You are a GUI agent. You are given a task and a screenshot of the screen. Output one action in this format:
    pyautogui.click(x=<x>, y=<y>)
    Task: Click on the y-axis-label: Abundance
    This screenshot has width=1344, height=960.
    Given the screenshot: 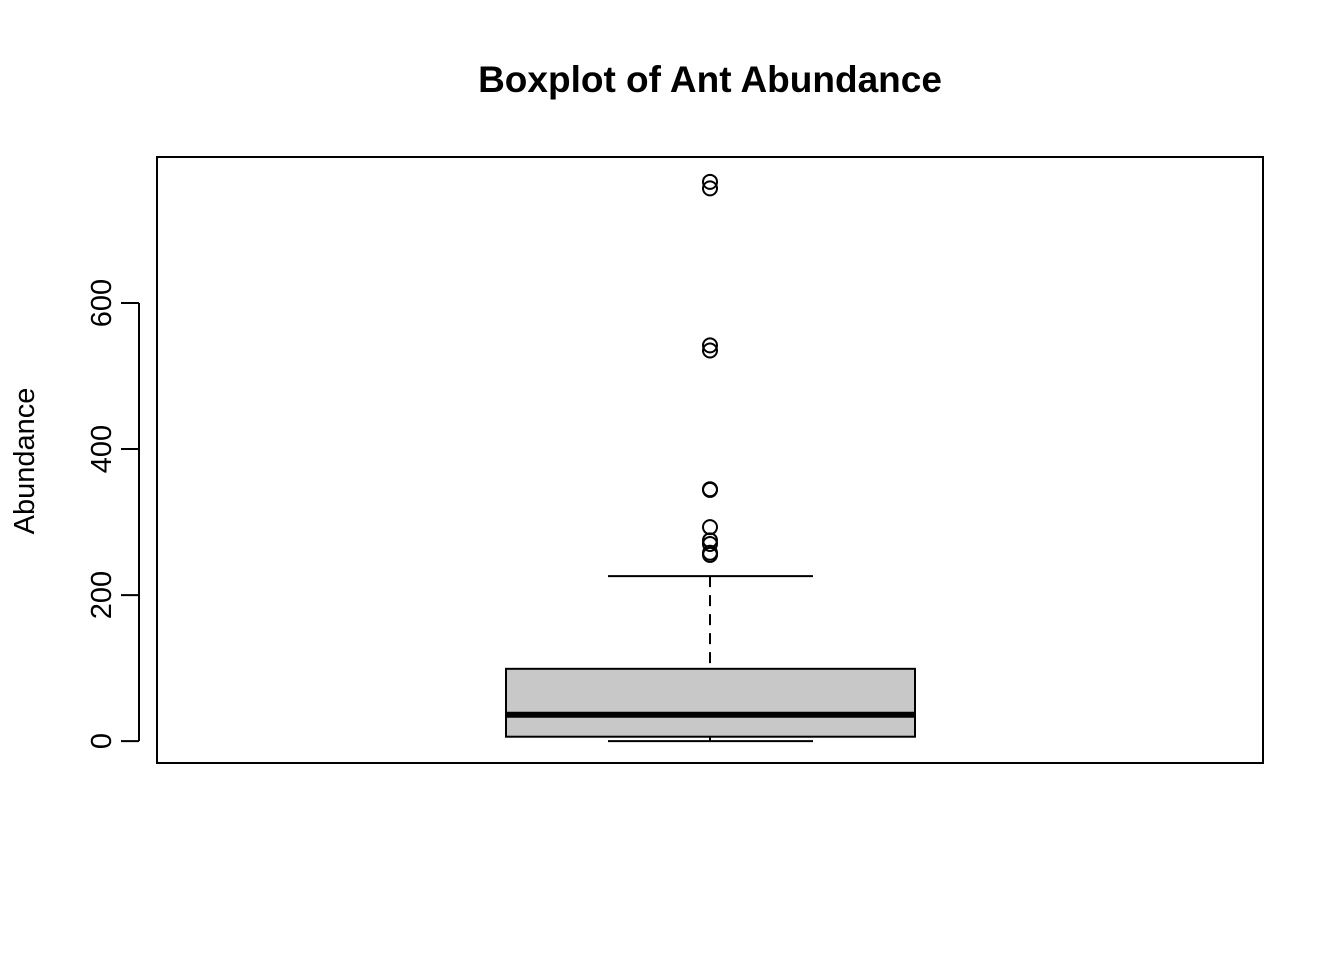 What is the action you would take?
    pyautogui.click(x=25, y=461)
    